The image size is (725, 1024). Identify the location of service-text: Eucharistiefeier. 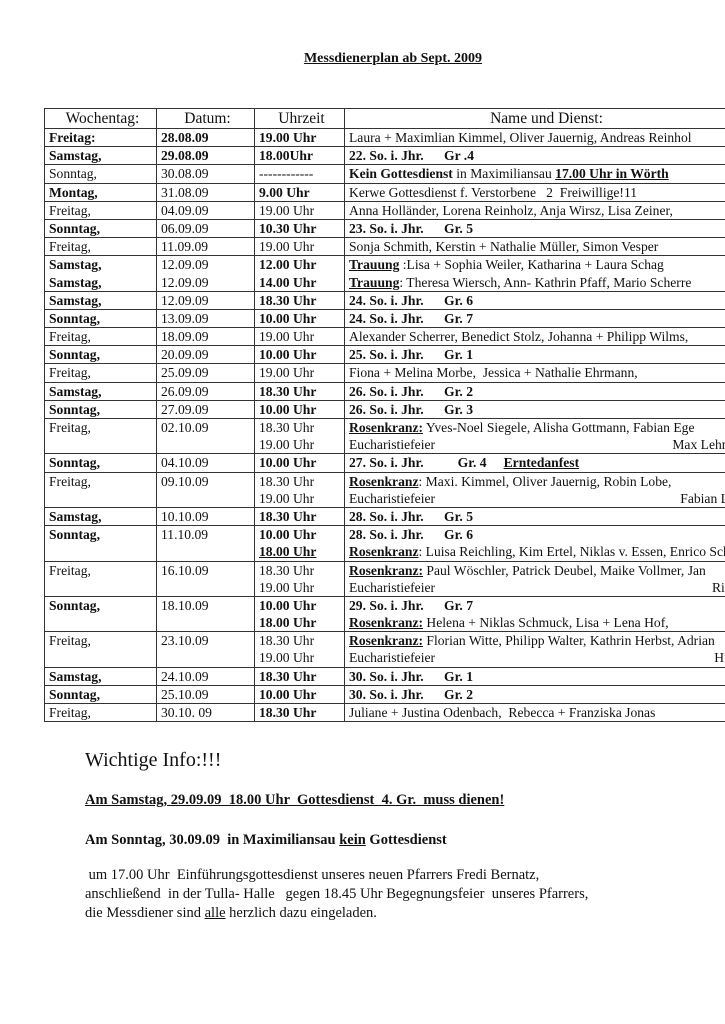
(392, 445).